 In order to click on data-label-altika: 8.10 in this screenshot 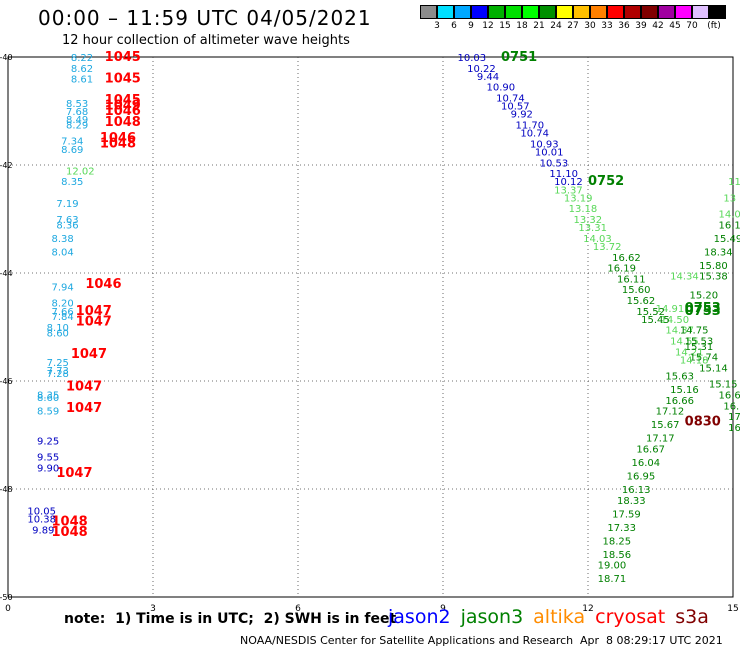, I will do `click(58, 328)`.